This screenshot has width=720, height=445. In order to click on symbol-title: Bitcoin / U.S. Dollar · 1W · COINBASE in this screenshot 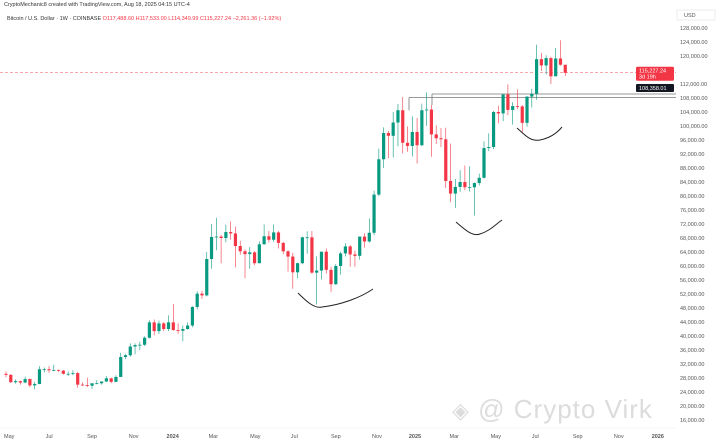, I will do `click(54, 19)`.